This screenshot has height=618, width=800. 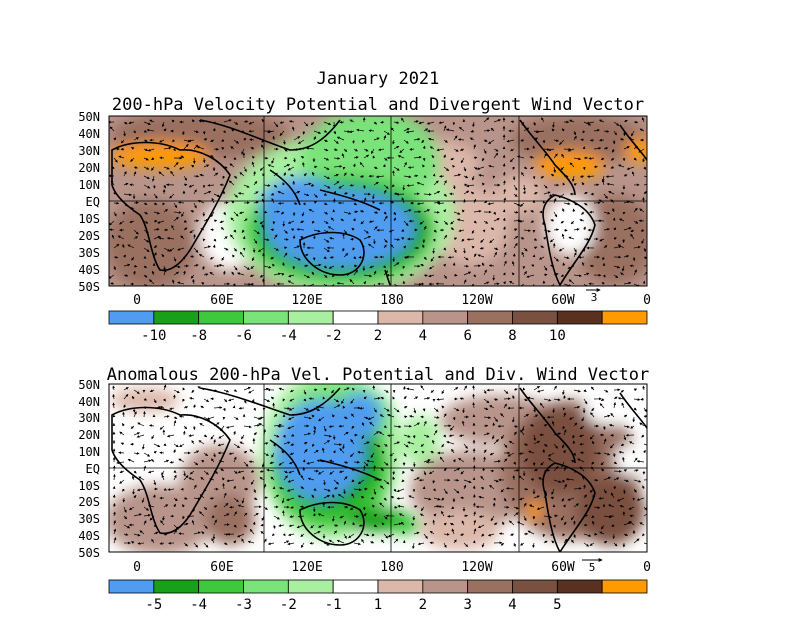 I want to click on lat-label: EQ, so click(x=93, y=469).